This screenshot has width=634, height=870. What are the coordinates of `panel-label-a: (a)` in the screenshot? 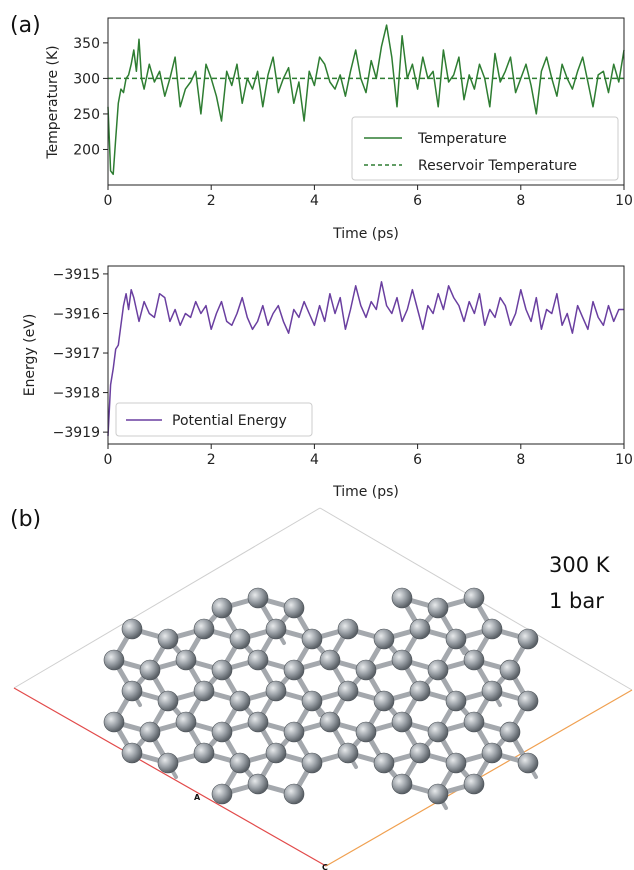 It's located at (25, 25).